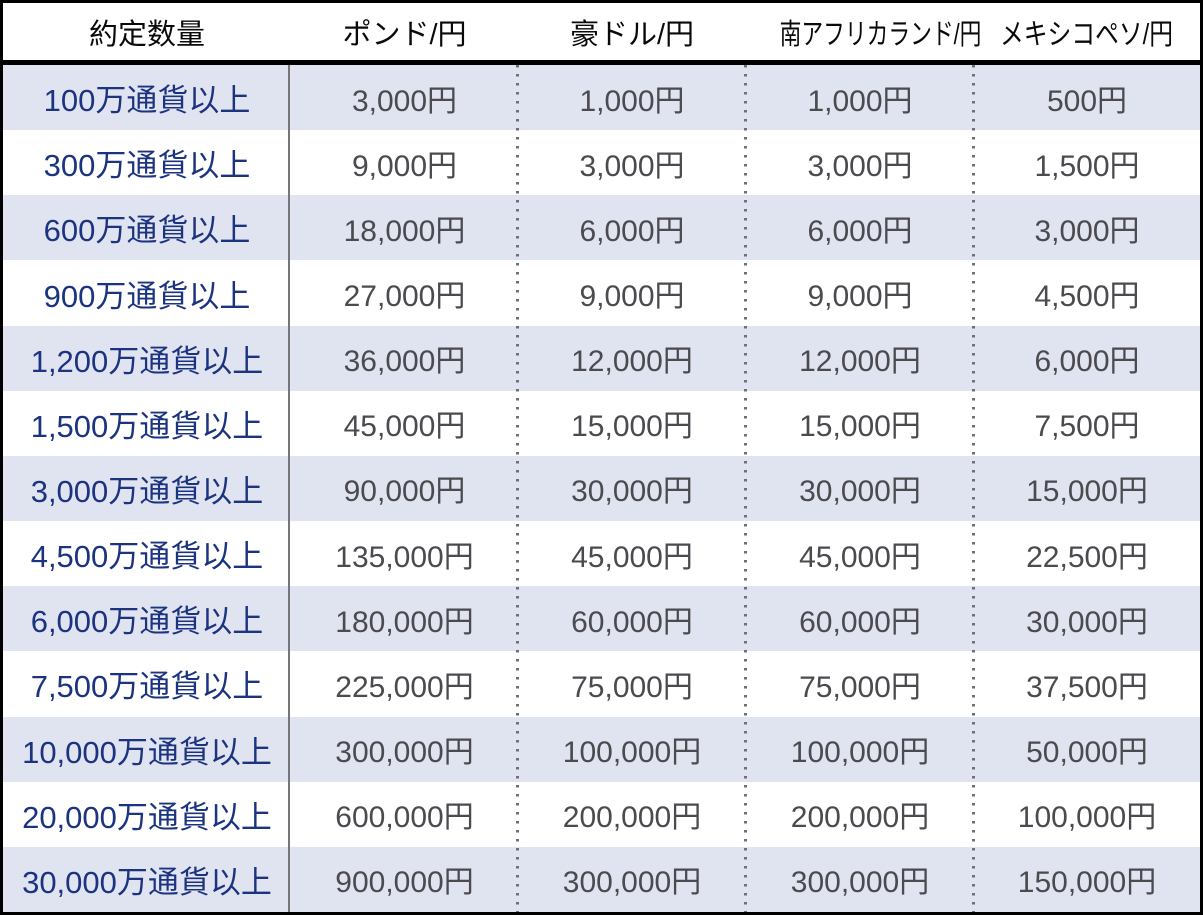 The height and width of the screenshot is (915, 1203). I want to click on column-header-aud-jpy-label: 豪ドル/円, so click(632, 34).